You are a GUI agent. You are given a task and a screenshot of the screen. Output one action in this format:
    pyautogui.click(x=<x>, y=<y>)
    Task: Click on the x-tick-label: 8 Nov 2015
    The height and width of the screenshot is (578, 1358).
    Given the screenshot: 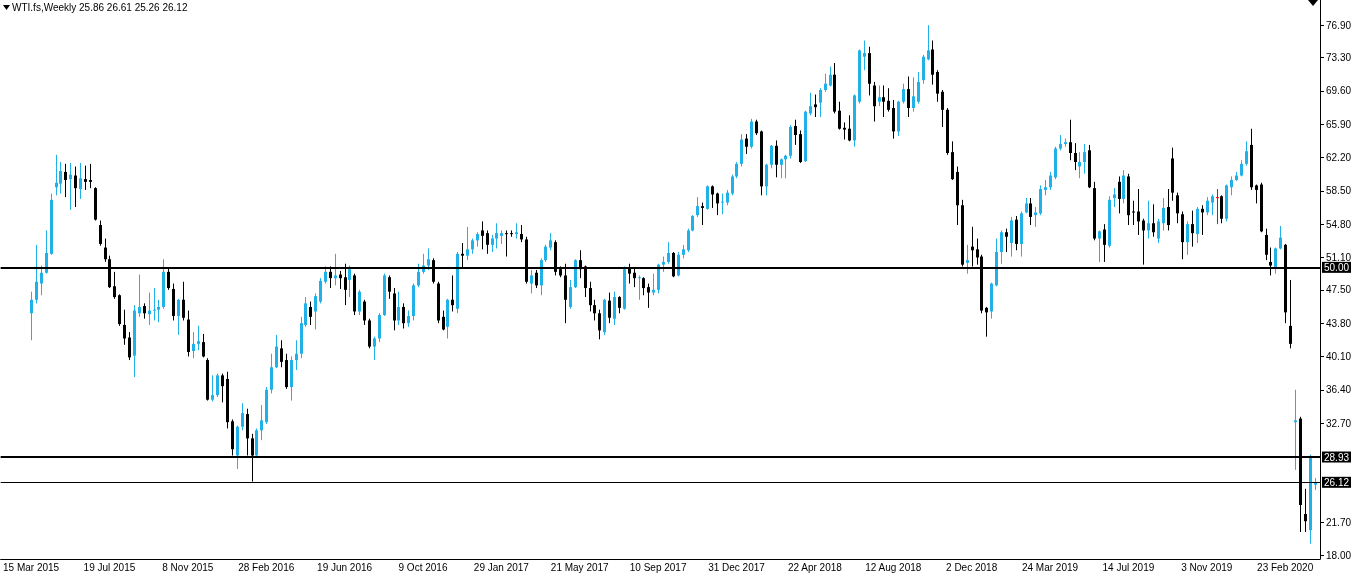 What is the action you would take?
    pyautogui.click(x=188, y=567)
    